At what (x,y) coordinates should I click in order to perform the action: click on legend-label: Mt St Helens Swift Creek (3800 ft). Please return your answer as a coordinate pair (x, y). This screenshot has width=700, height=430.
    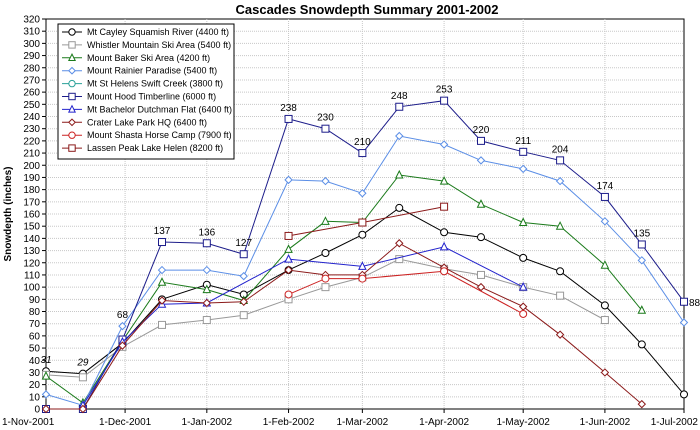
    Looking at the image, I should click on (155, 84).